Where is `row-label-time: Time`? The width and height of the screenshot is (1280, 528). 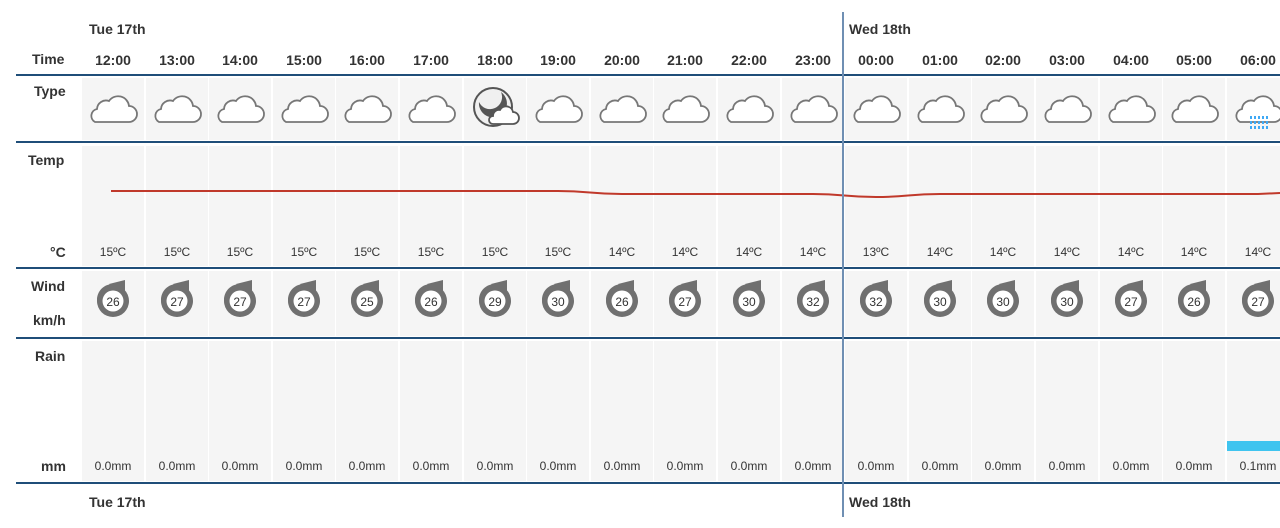
row-label-time: Time is located at coordinates (48, 59).